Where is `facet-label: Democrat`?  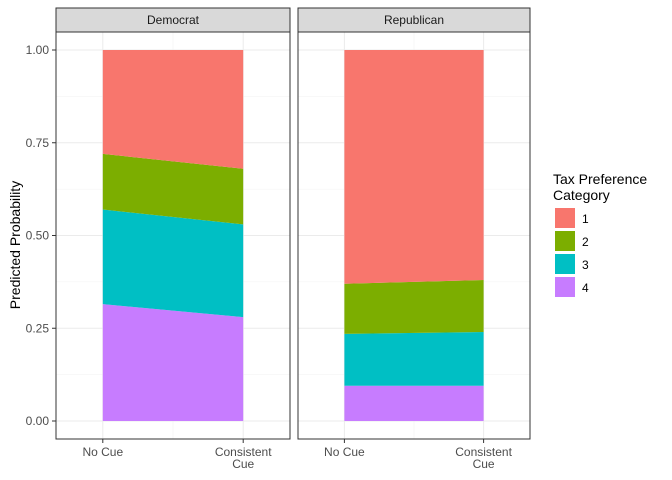 facet-label: Democrat is located at coordinates (173, 20).